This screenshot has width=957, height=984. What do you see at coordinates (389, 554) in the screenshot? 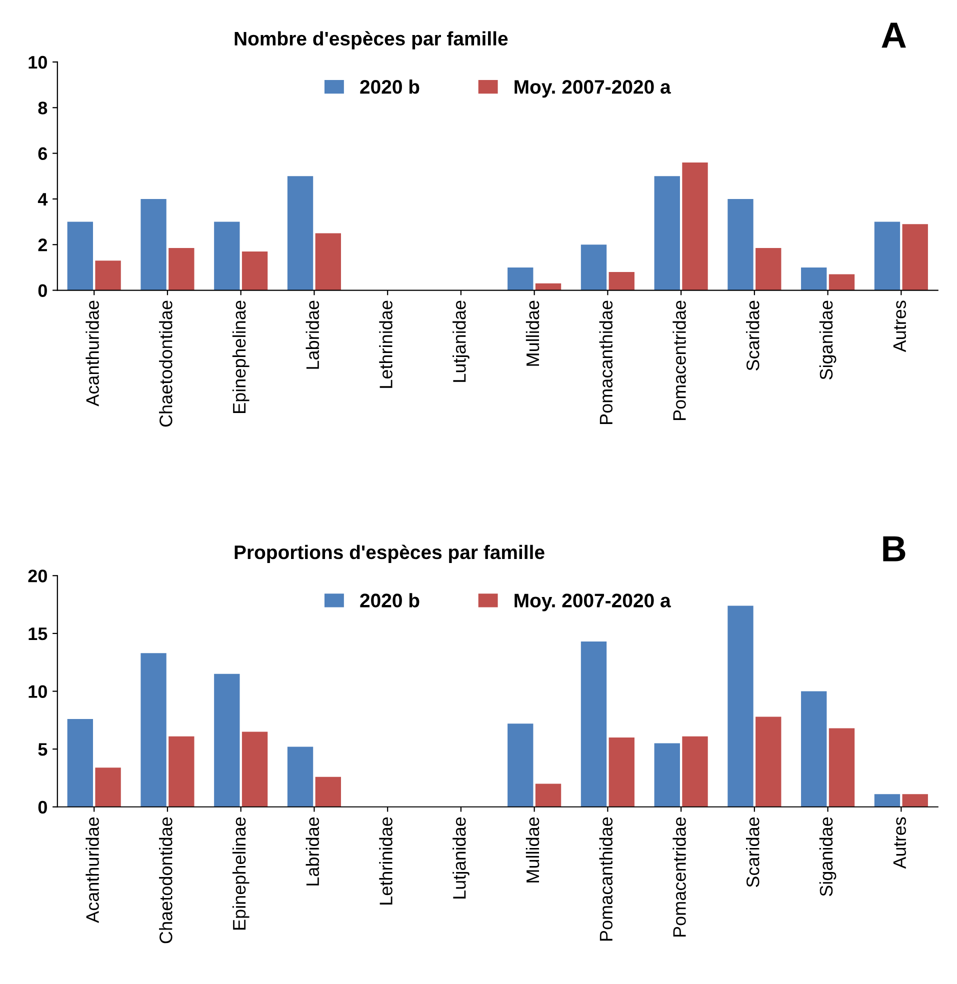
I see `chart-title: Proportions d'espèces par famille` at bounding box center [389, 554].